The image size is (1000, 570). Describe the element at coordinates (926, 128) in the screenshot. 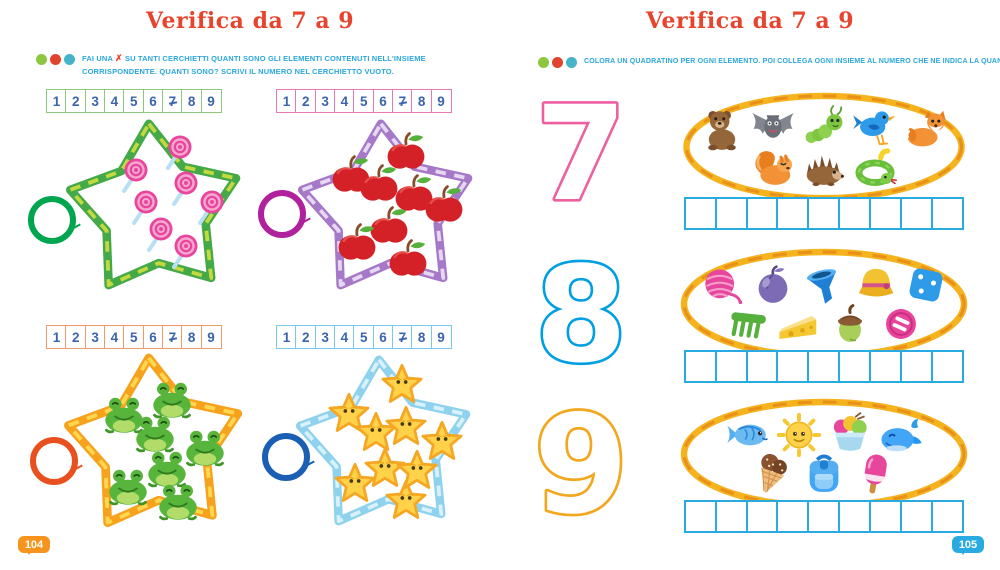

I see `fox-icon` at that location.